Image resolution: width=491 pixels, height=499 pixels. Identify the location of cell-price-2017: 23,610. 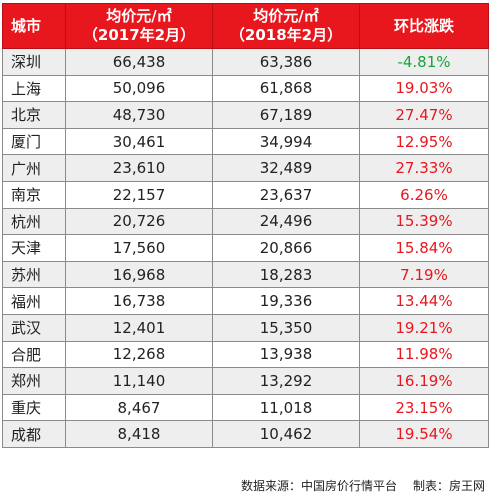
(139, 168).